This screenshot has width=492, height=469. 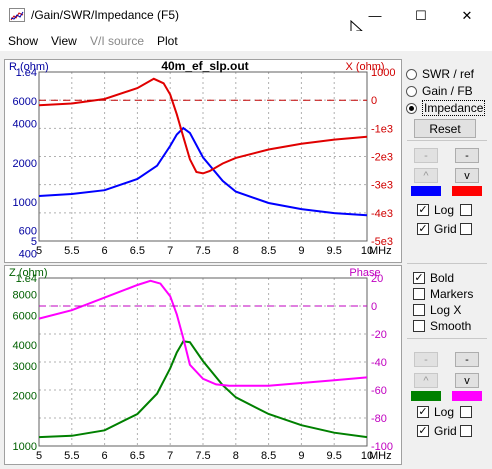 I want to click on reset-button: Reset, so click(x=445, y=128).